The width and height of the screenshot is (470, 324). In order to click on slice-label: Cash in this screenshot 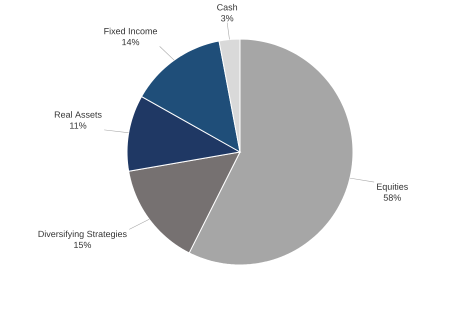, I will do `click(227, 7)`.